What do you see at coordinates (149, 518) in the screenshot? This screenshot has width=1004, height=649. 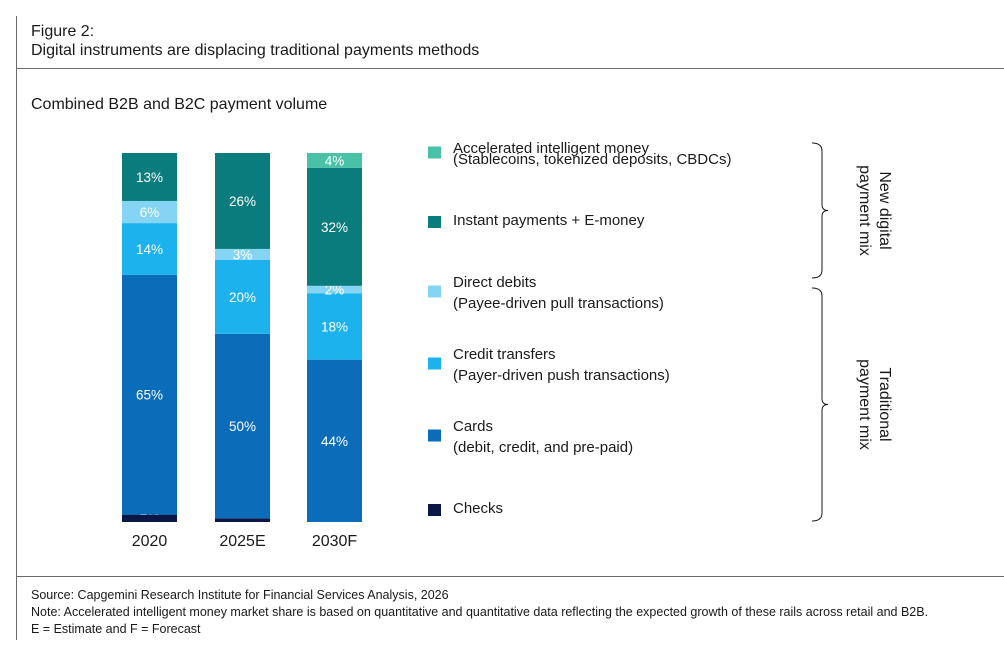 I see `bar-segment-checks-2020` at bounding box center [149, 518].